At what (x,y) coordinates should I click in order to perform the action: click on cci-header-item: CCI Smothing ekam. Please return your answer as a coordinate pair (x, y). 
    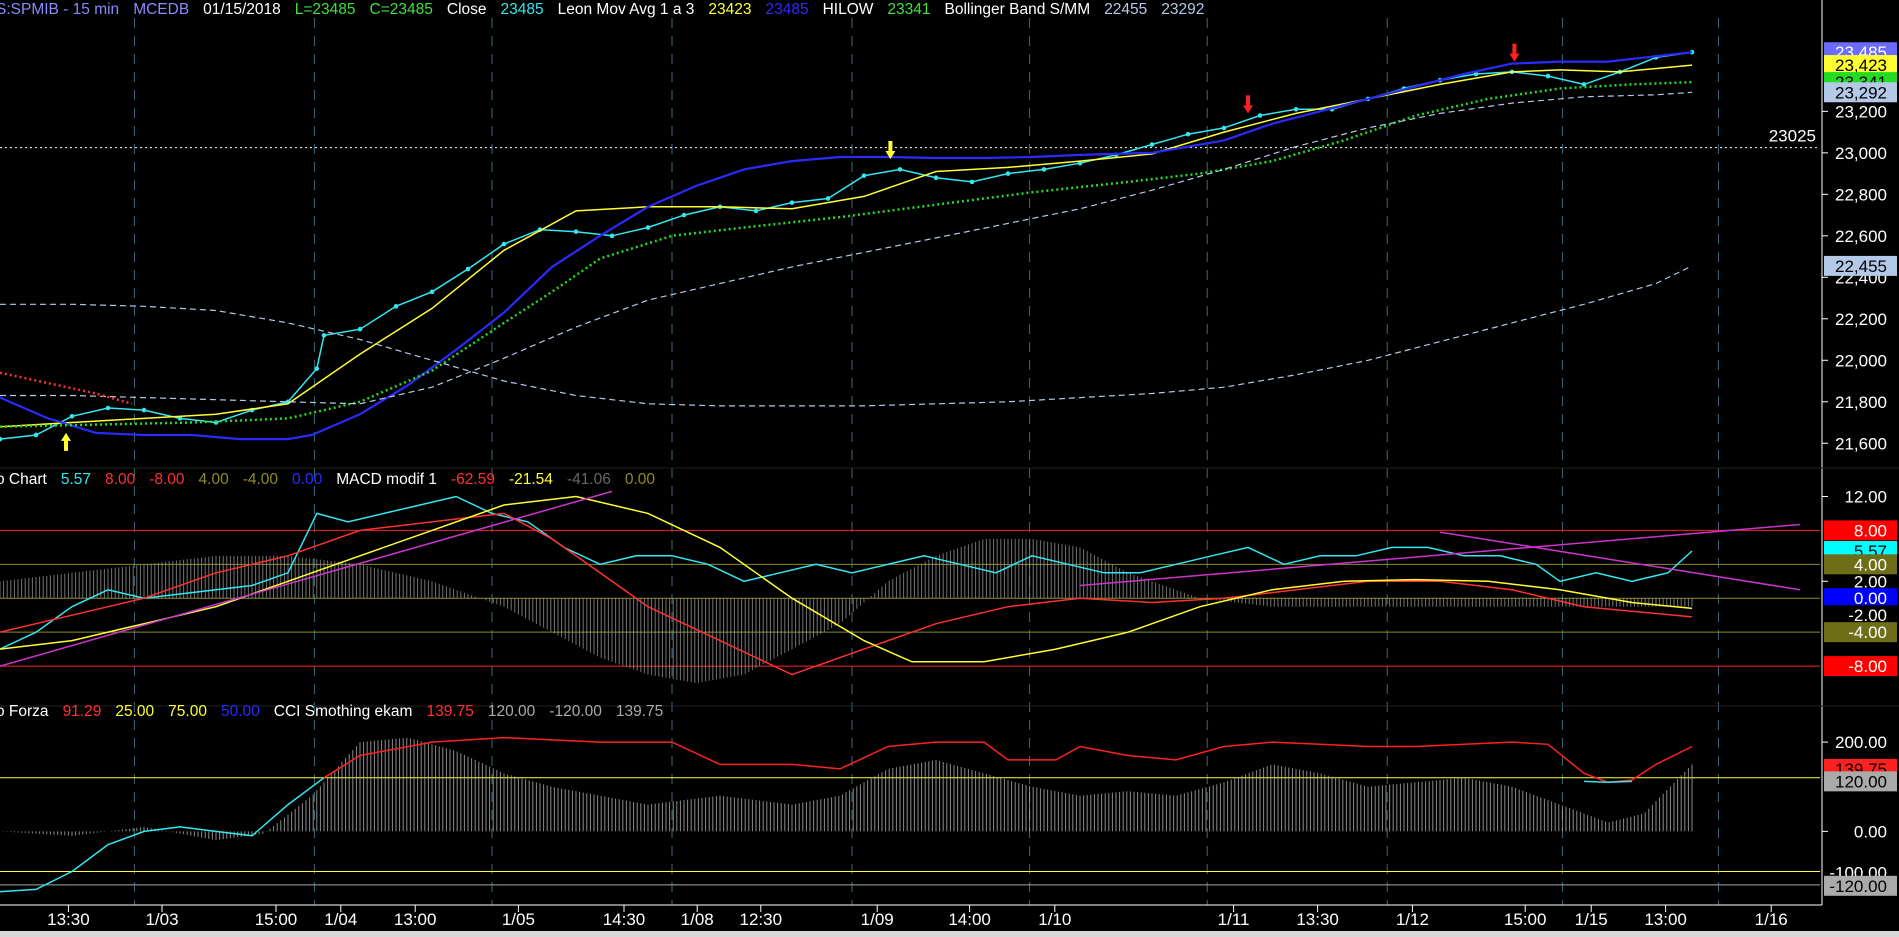
    Looking at the image, I should click on (343, 711).